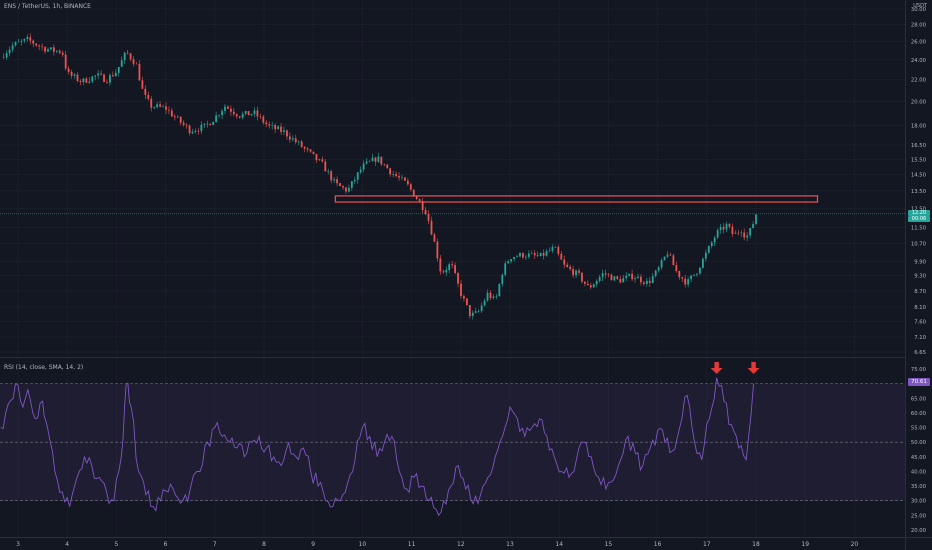 The height and width of the screenshot is (550, 932). What do you see at coordinates (855, 544) in the screenshot?
I see `x-tick-label: 20` at bounding box center [855, 544].